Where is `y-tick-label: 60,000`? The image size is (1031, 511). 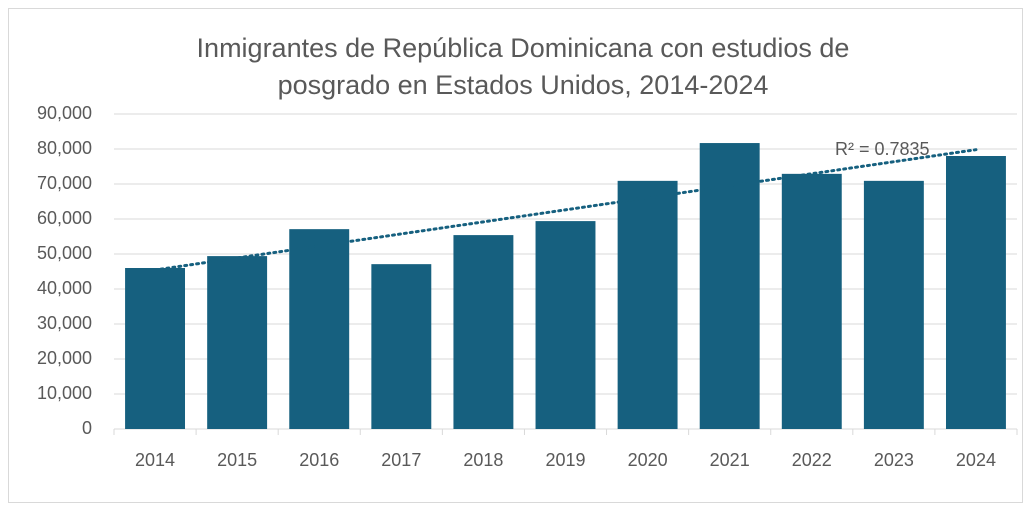 y-tick-label: 60,000 is located at coordinates (64, 218).